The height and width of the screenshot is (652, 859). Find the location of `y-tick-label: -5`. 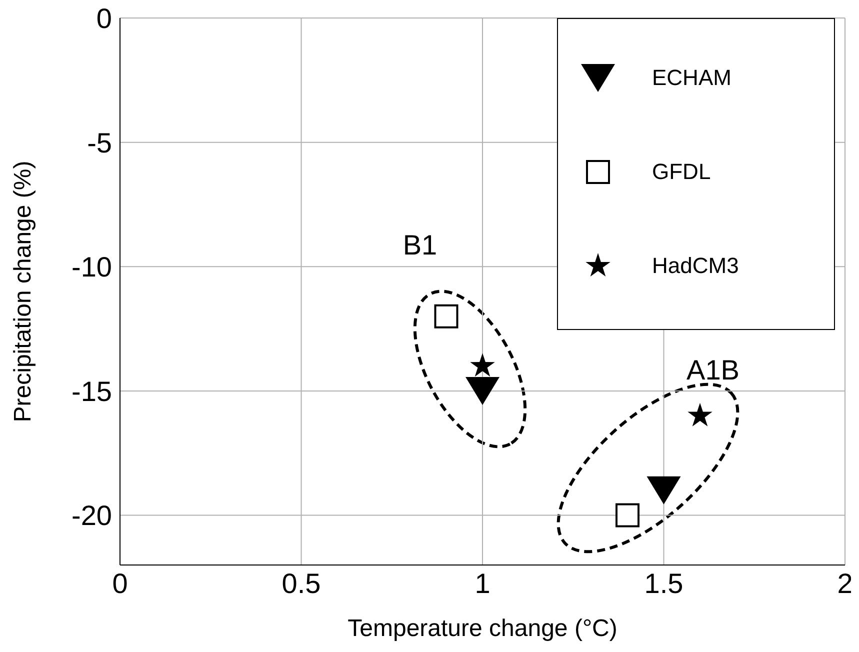

y-tick-label: -5 is located at coordinates (99, 142).